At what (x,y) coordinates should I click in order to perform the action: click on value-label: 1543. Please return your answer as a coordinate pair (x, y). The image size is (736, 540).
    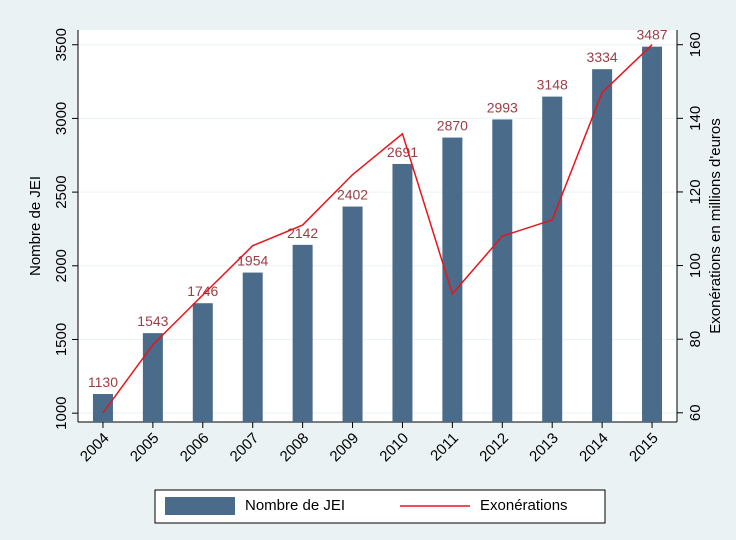
    Looking at the image, I should click on (152, 321).